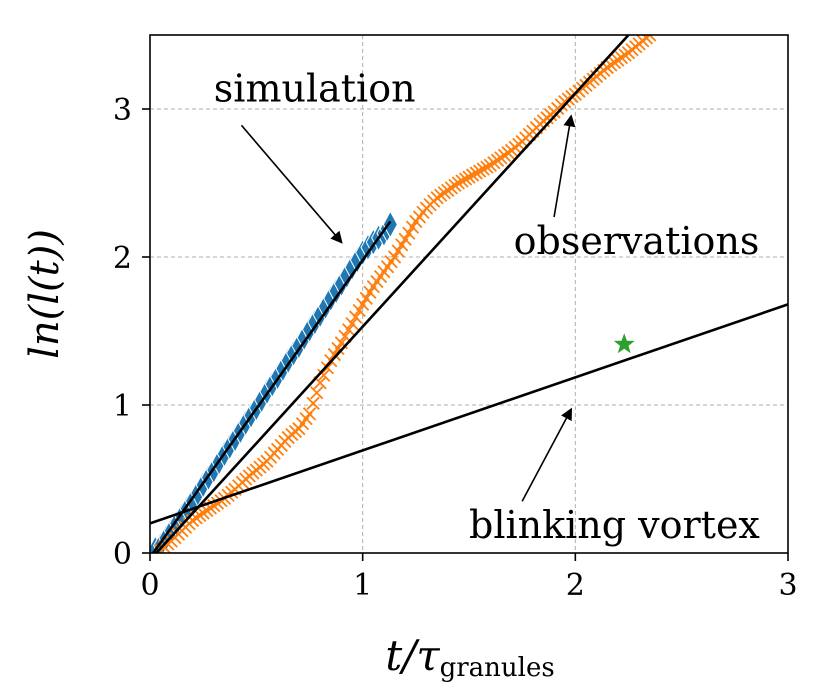  Describe the element at coordinates (122, 258) in the screenshot. I see `y-tick-label: 2` at that location.